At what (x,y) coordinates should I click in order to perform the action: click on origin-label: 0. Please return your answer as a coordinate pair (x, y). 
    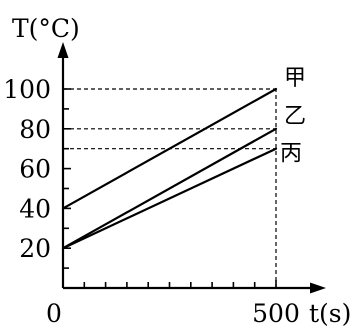
    Looking at the image, I should click on (54, 312).